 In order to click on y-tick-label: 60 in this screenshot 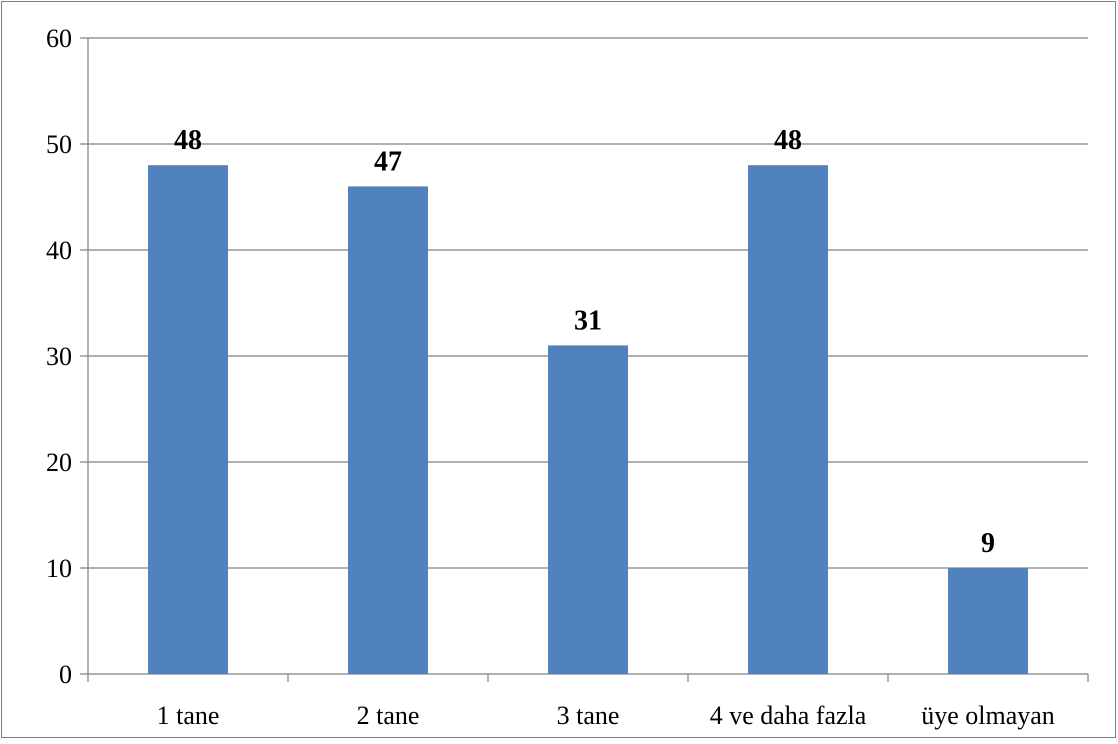, I will do `click(59, 38)`.